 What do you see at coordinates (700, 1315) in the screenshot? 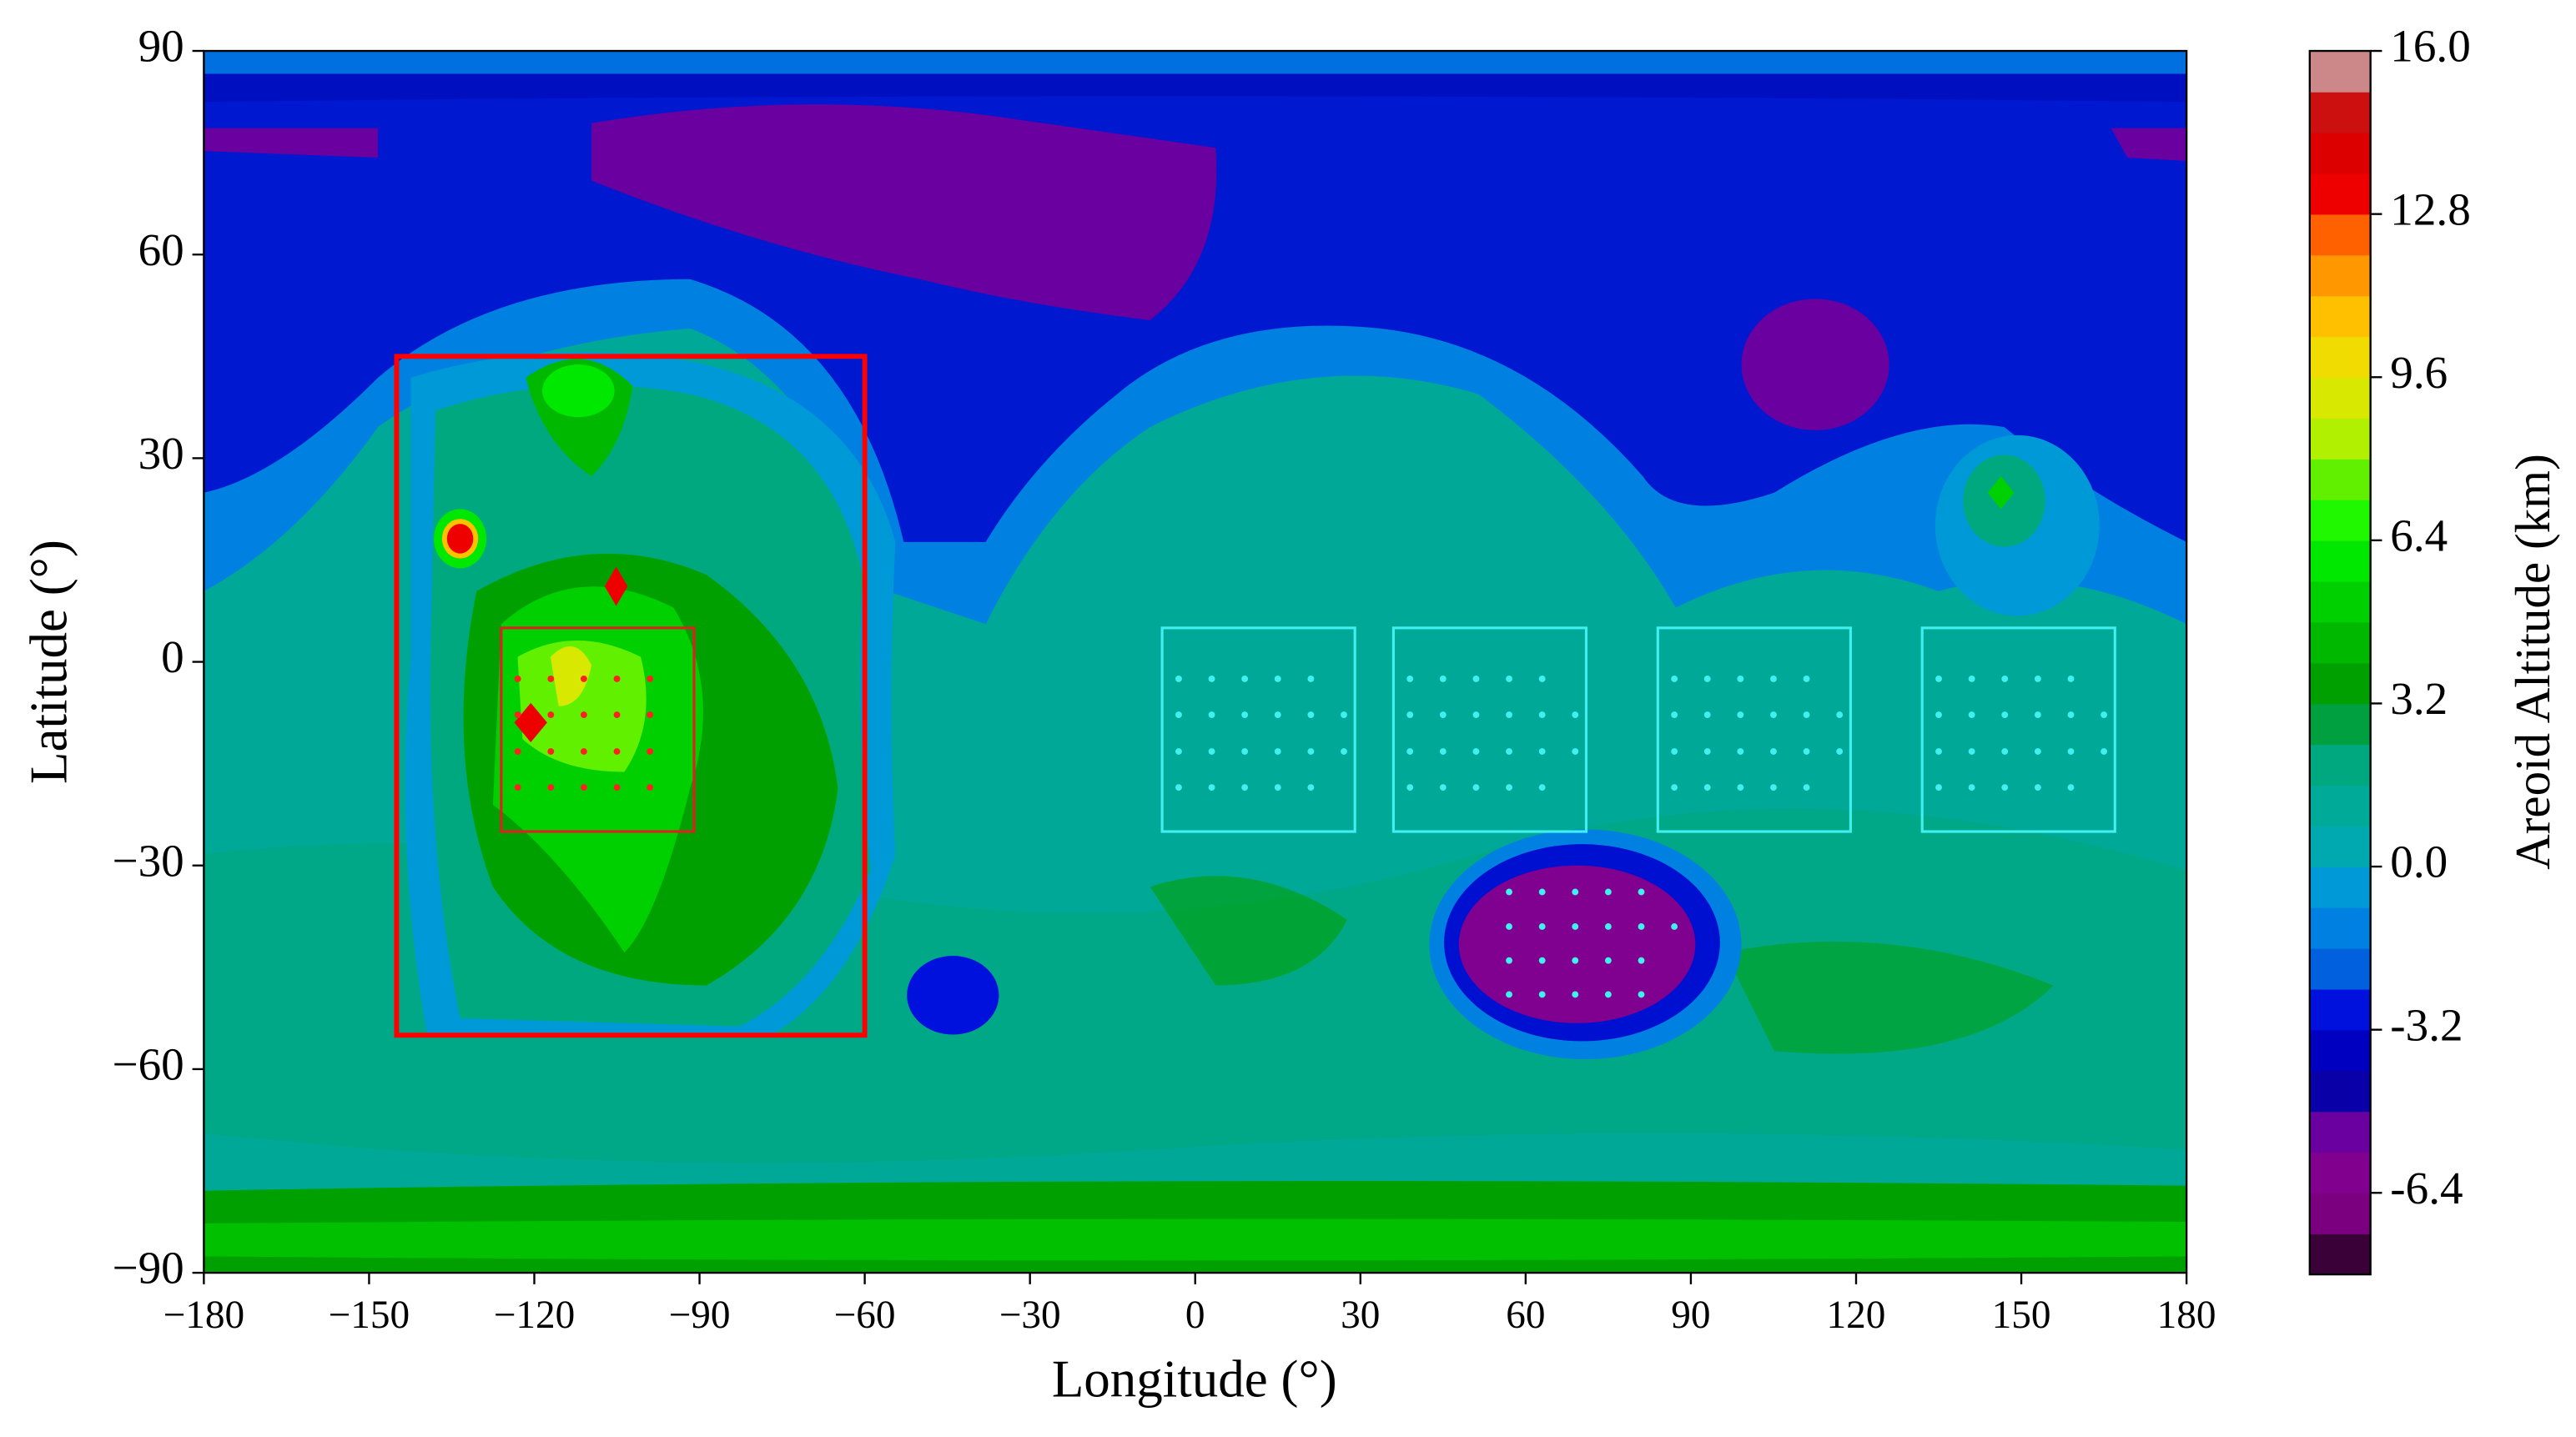
I see `x-tick-label: −90` at bounding box center [700, 1315].